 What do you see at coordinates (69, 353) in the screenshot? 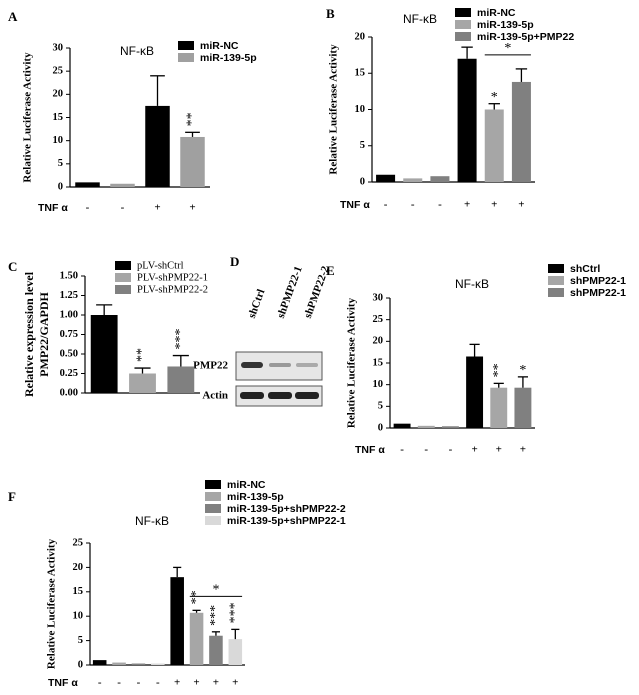
I see `y-tick-label: 0.50` at bounding box center [69, 353].